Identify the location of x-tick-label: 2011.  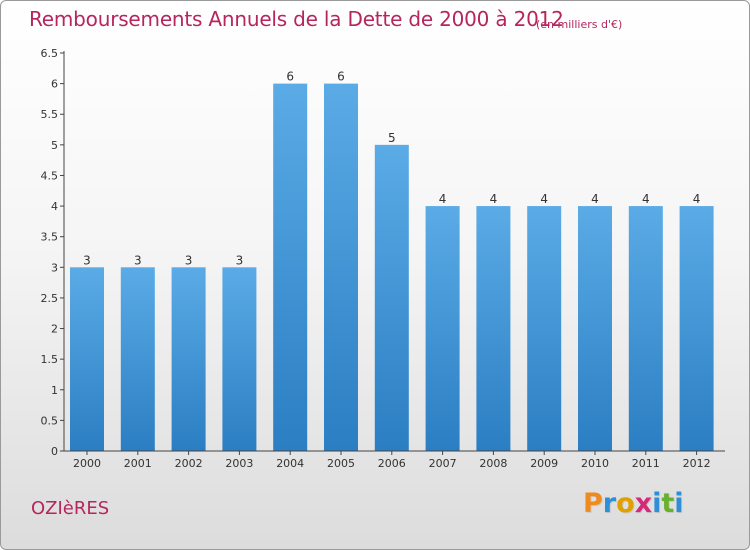
(646, 463).